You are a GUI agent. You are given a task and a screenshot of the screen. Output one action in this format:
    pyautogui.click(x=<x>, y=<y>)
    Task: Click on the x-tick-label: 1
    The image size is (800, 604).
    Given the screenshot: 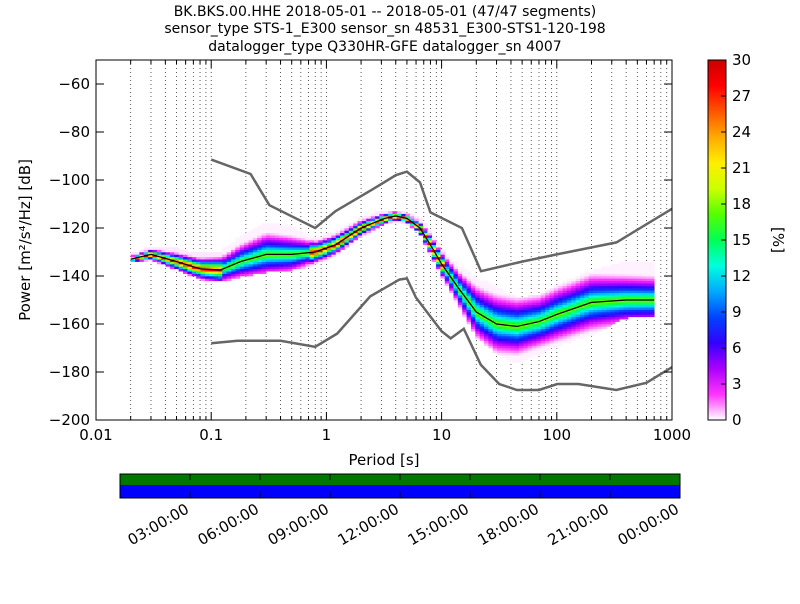 What is the action you would take?
    pyautogui.click(x=327, y=435)
    